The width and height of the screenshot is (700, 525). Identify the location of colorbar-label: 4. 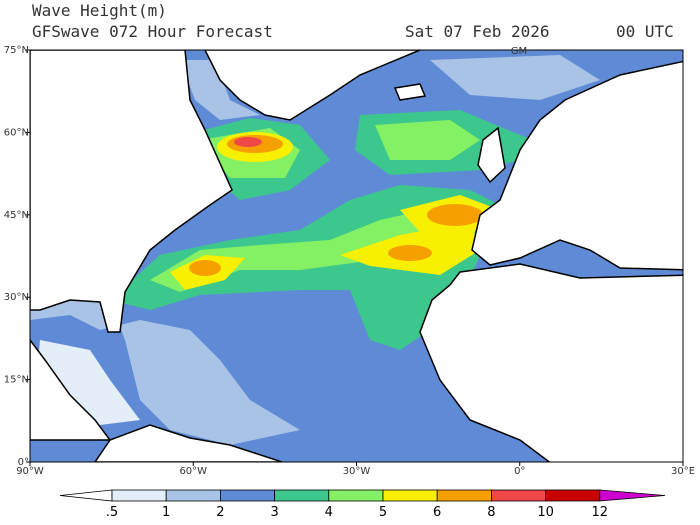
(329, 512).